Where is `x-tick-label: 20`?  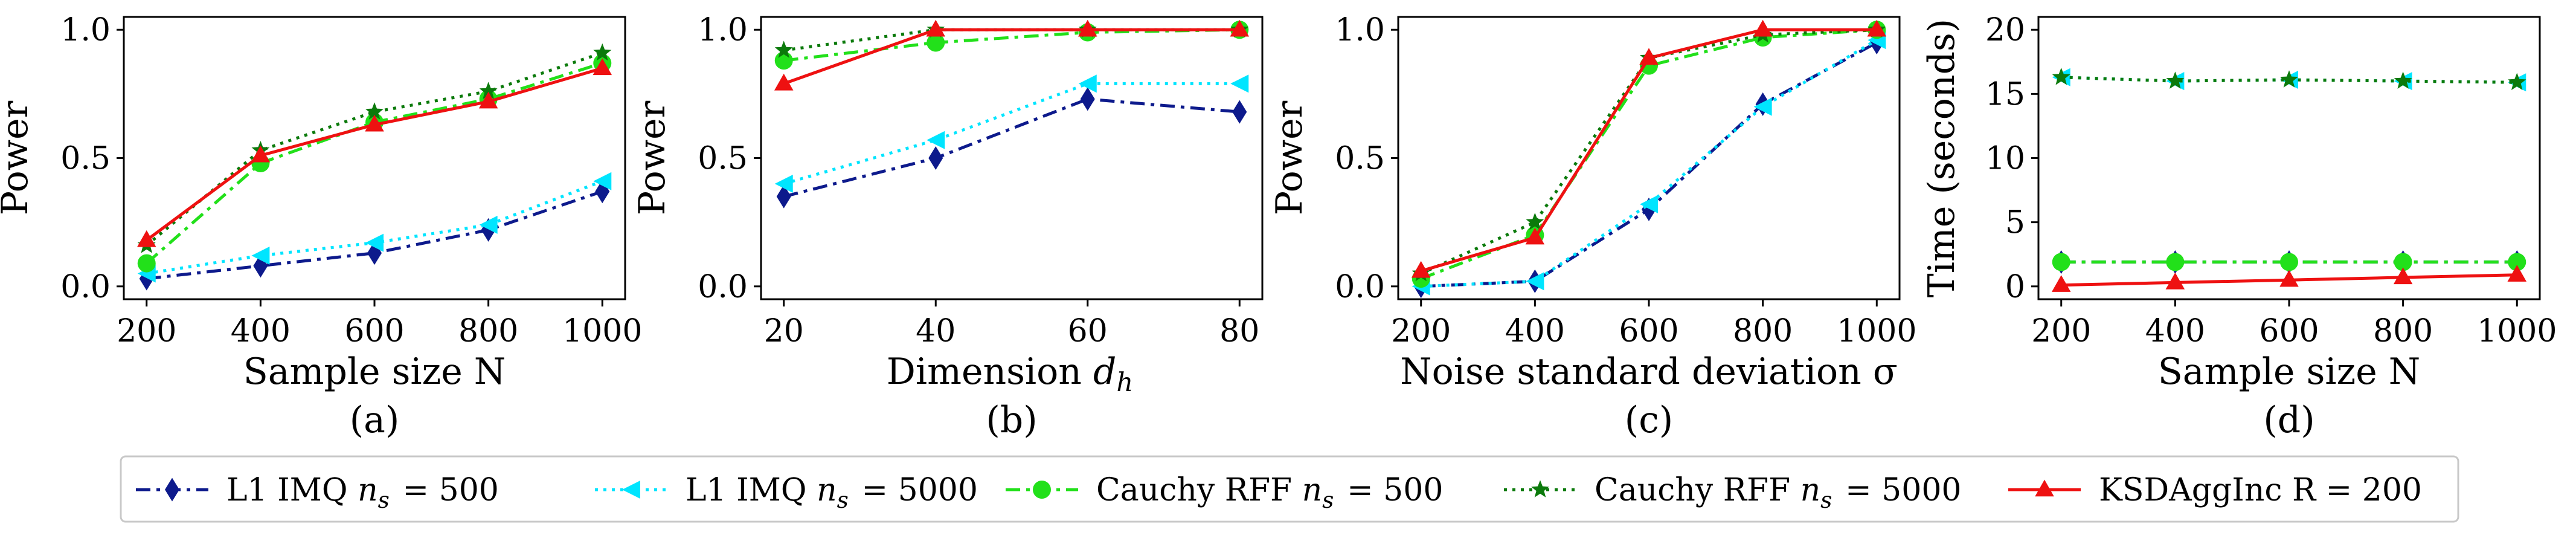 x-tick-label: 20 is located at coordinates (784, 331).